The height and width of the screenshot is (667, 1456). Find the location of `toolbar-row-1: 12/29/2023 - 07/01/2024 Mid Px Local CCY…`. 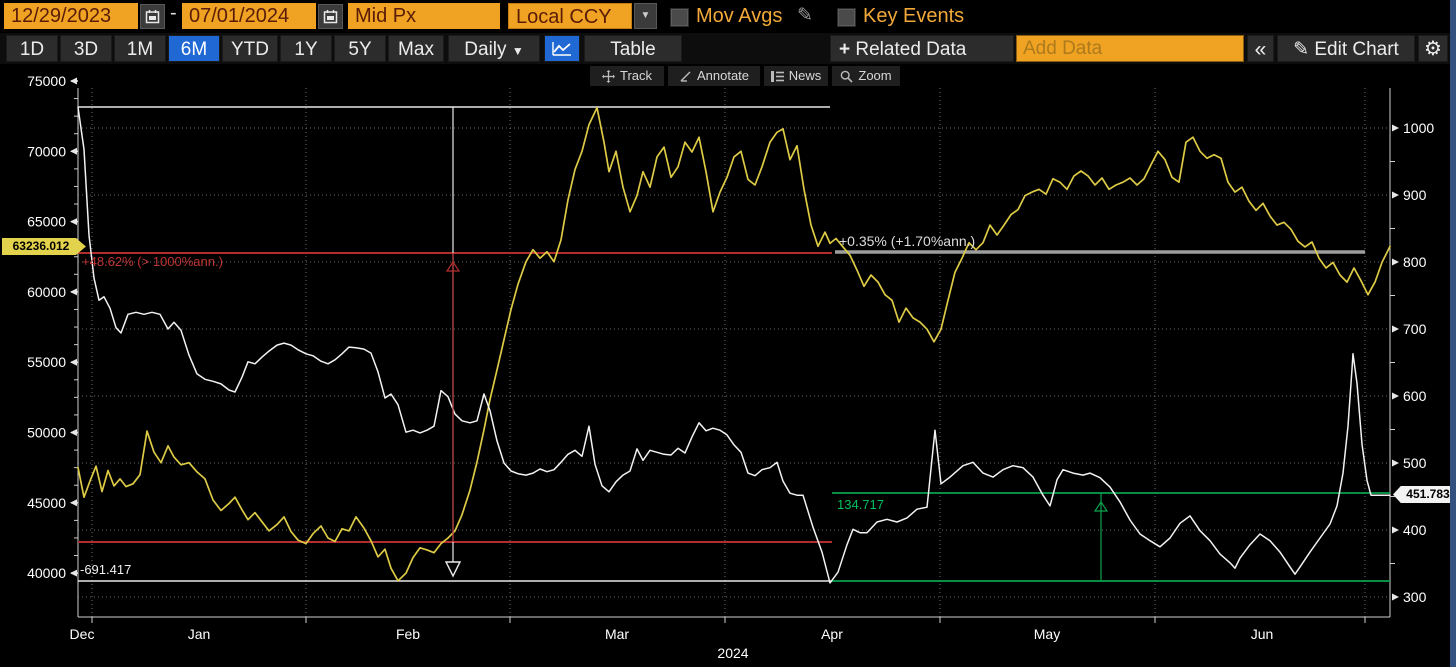

toolbar-row-1: 12/29/2023 - 07/01/2024 Mid Px Local CCY… is located at coordinates (728, 16).